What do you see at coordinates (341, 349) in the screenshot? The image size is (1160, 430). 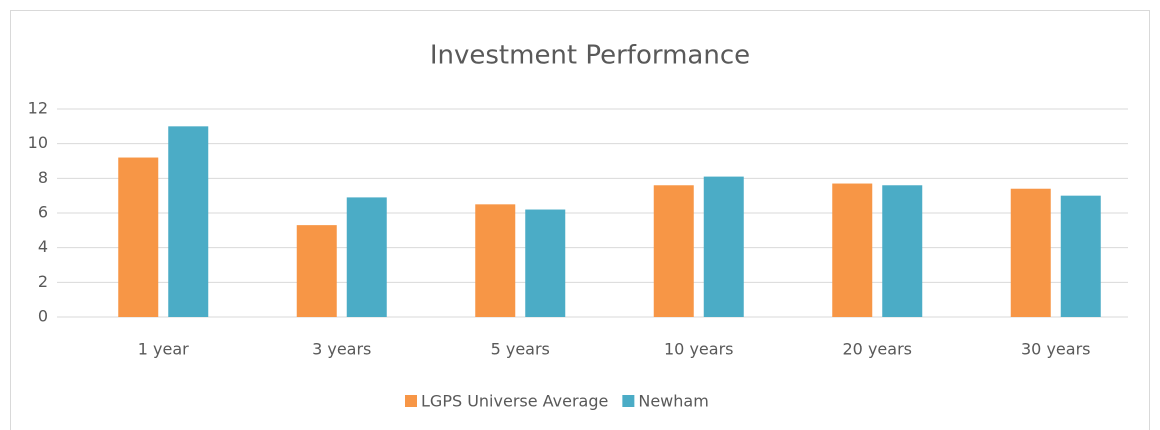 I see `x-tick-label: 3 years` at bounding box center [341, 349].